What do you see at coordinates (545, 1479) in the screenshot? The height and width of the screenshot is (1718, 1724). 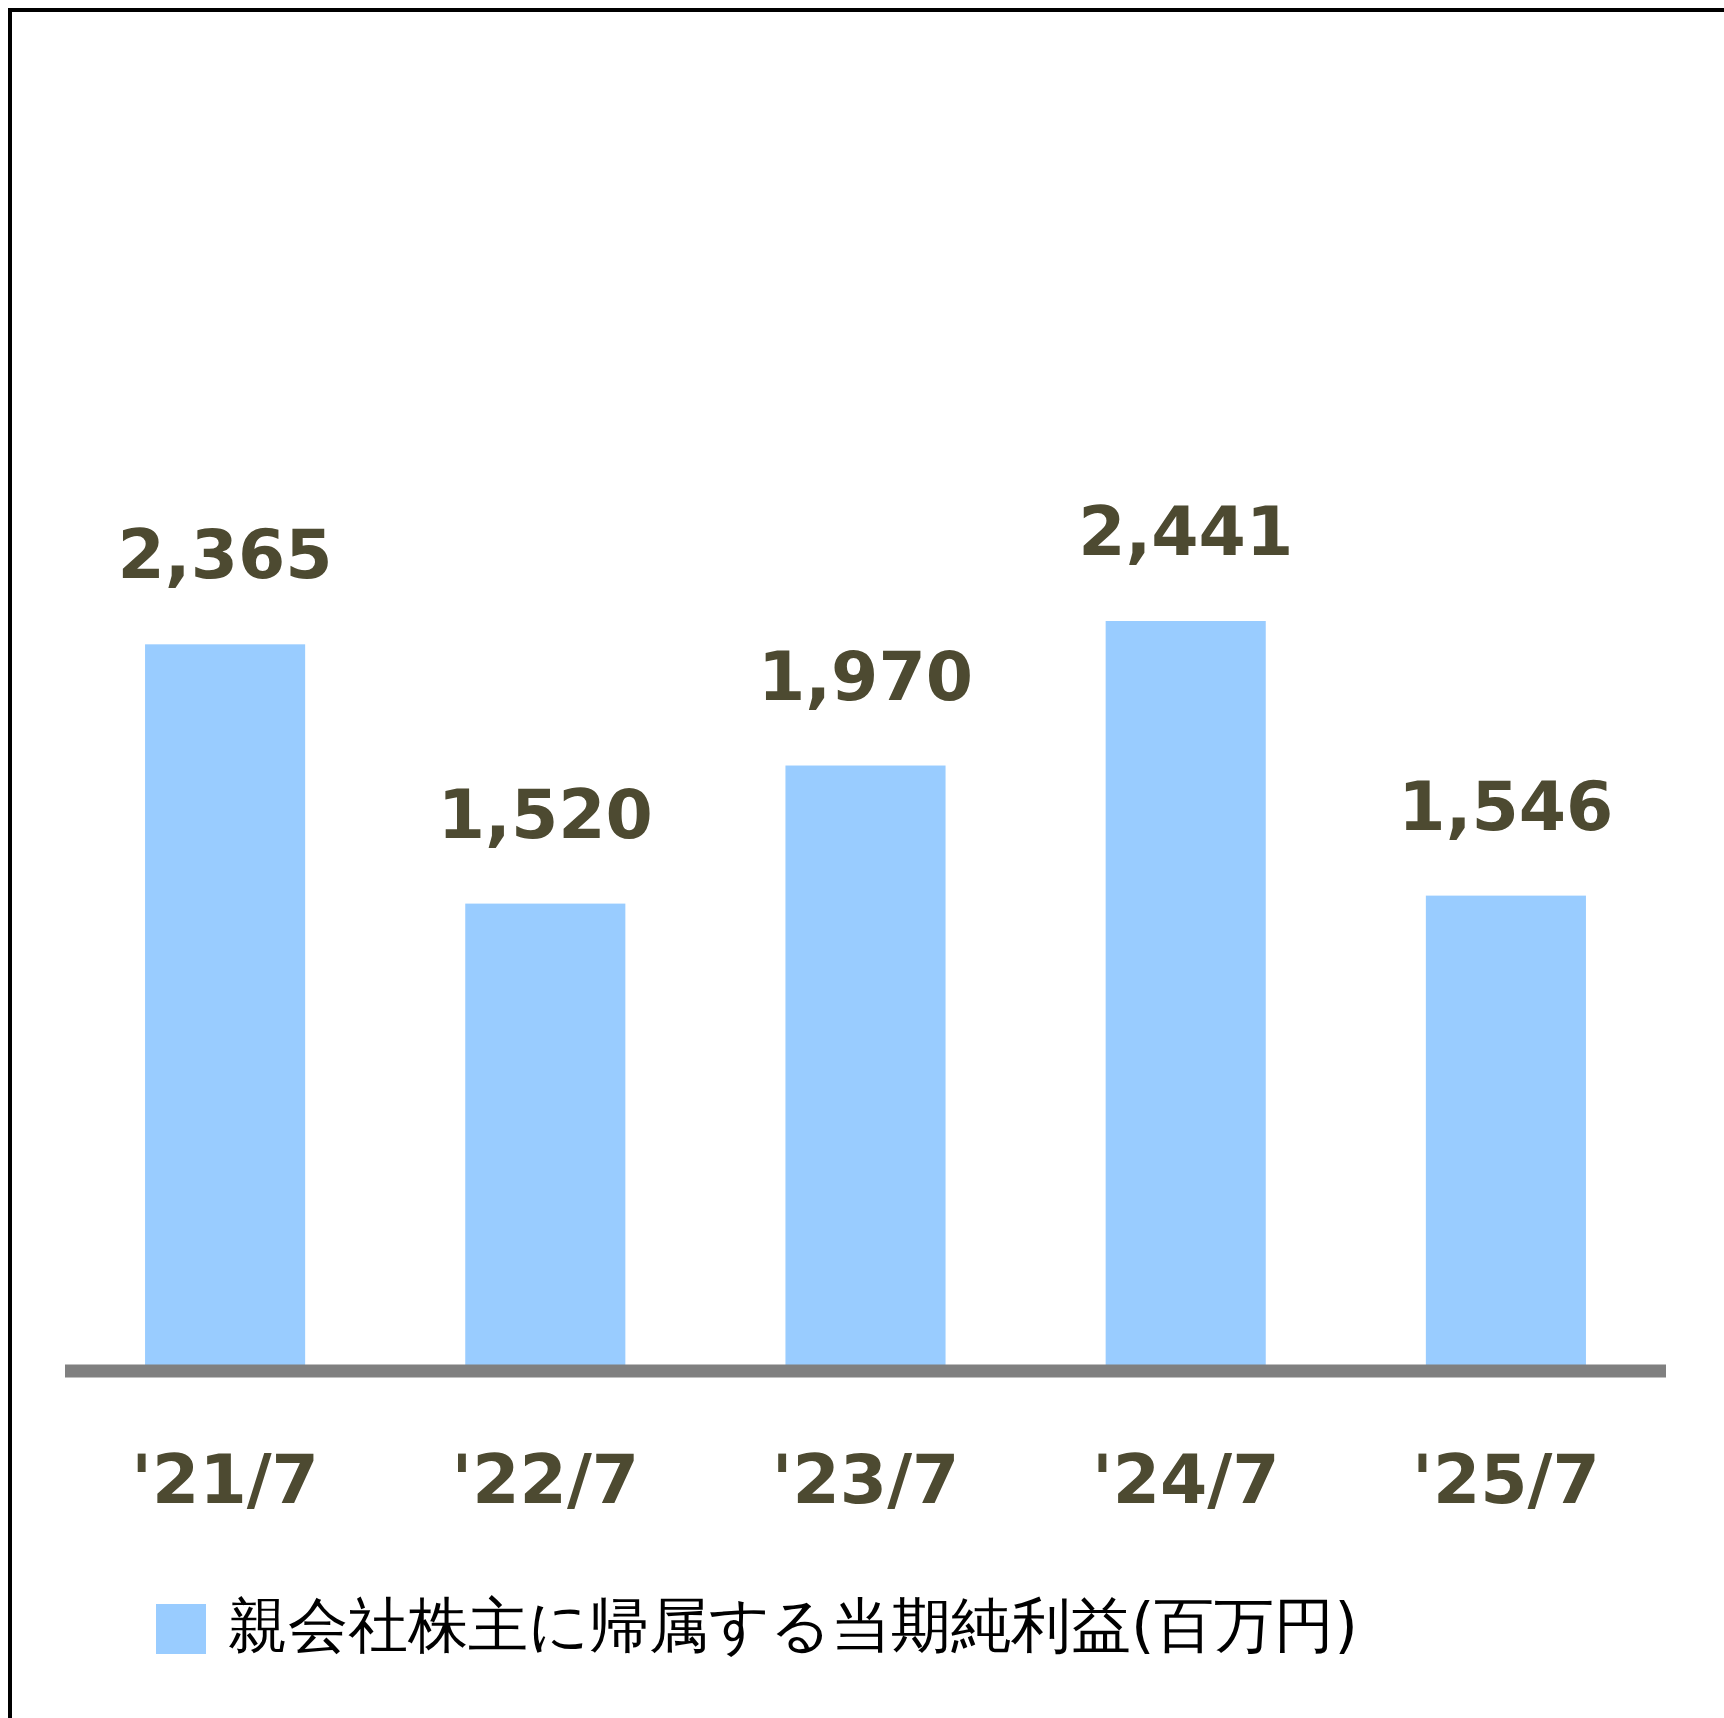 I see `x-tick-label: '22/7` at bounding box center [545, 1479].